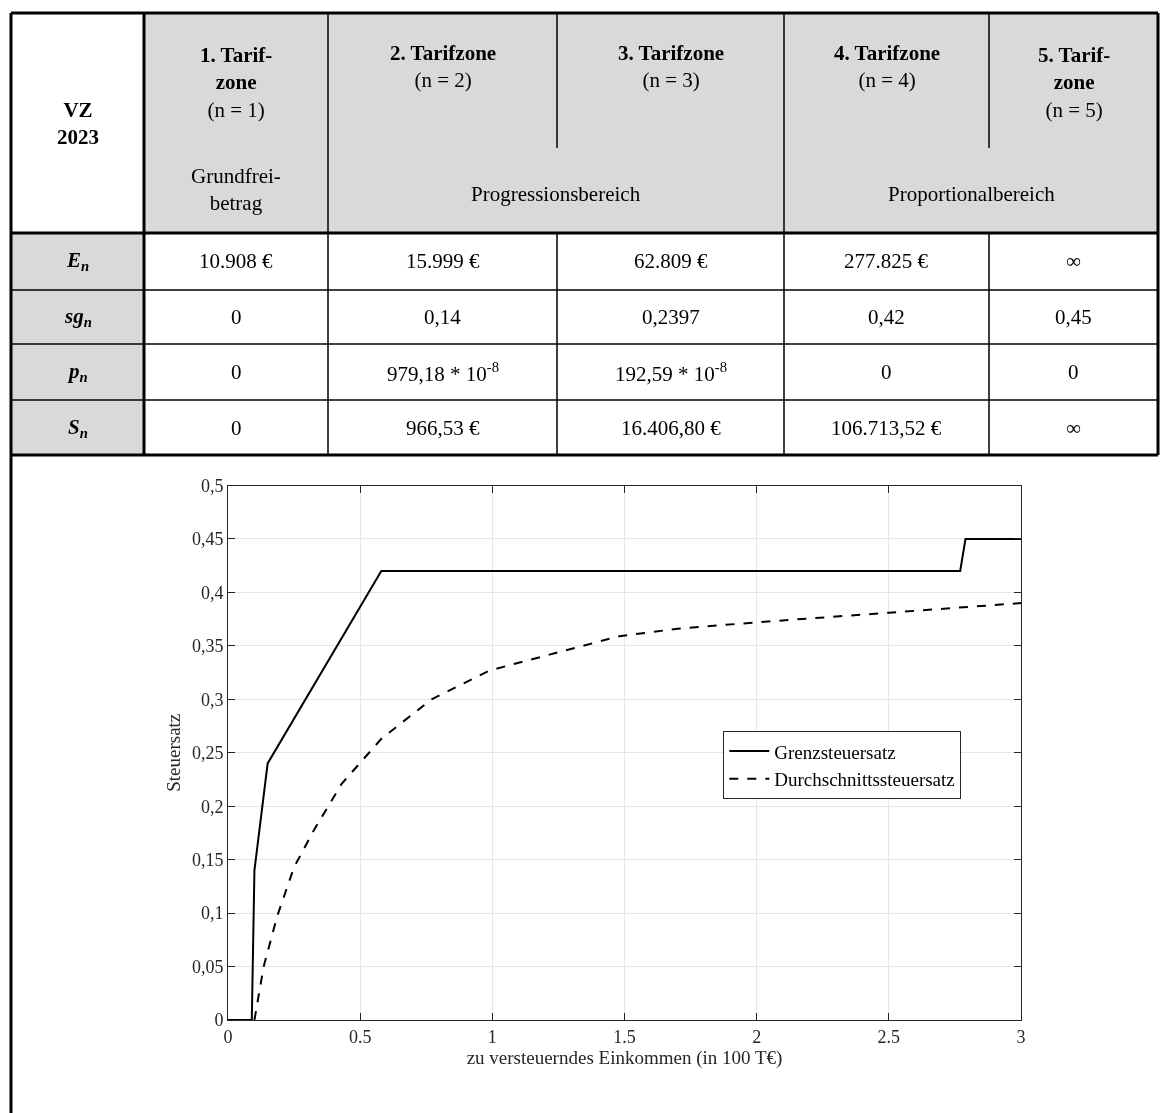 This screenshot has width=1161, height=1113. I want to click on y-tick-label: 0,15, so click(207, 859).